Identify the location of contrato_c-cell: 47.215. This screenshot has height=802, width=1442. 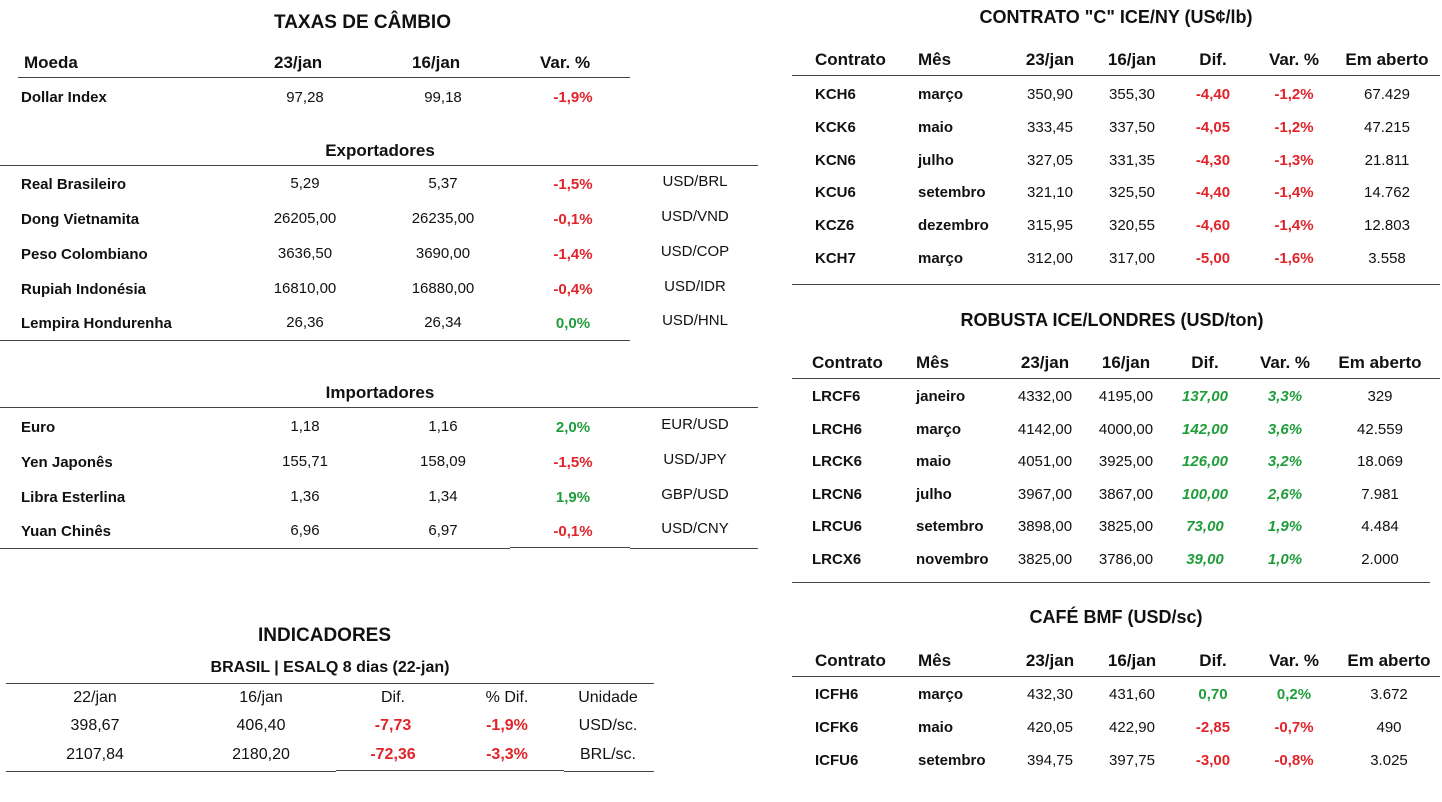
(1387, 127).